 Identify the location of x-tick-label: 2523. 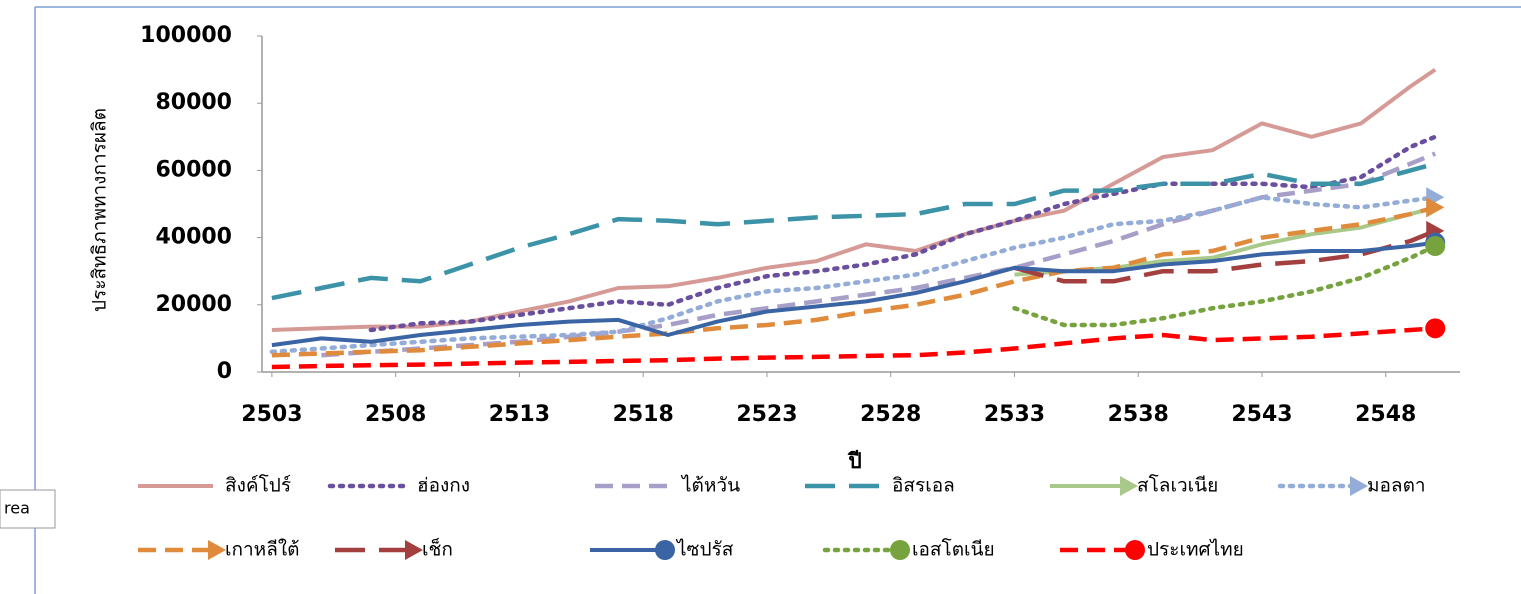
(766, 414).